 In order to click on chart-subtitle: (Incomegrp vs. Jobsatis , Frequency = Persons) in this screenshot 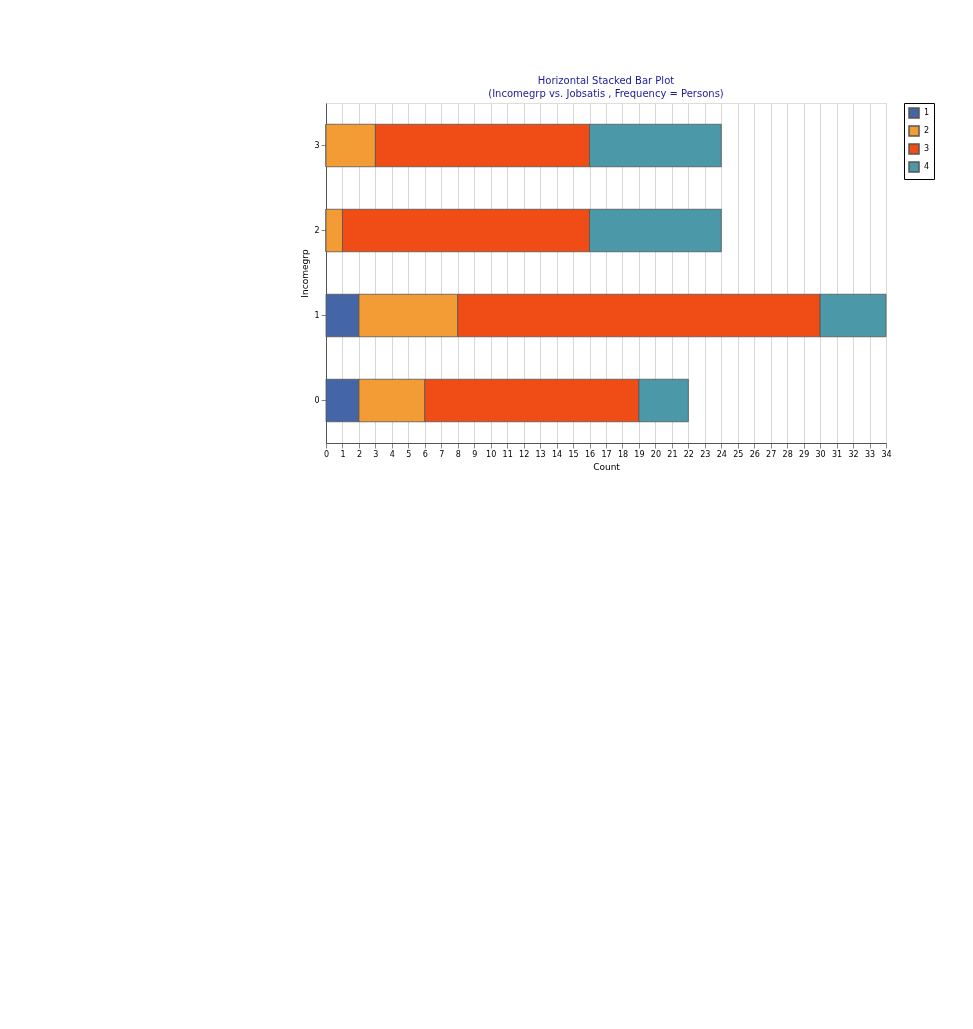, I will do `click(606, 93)`.